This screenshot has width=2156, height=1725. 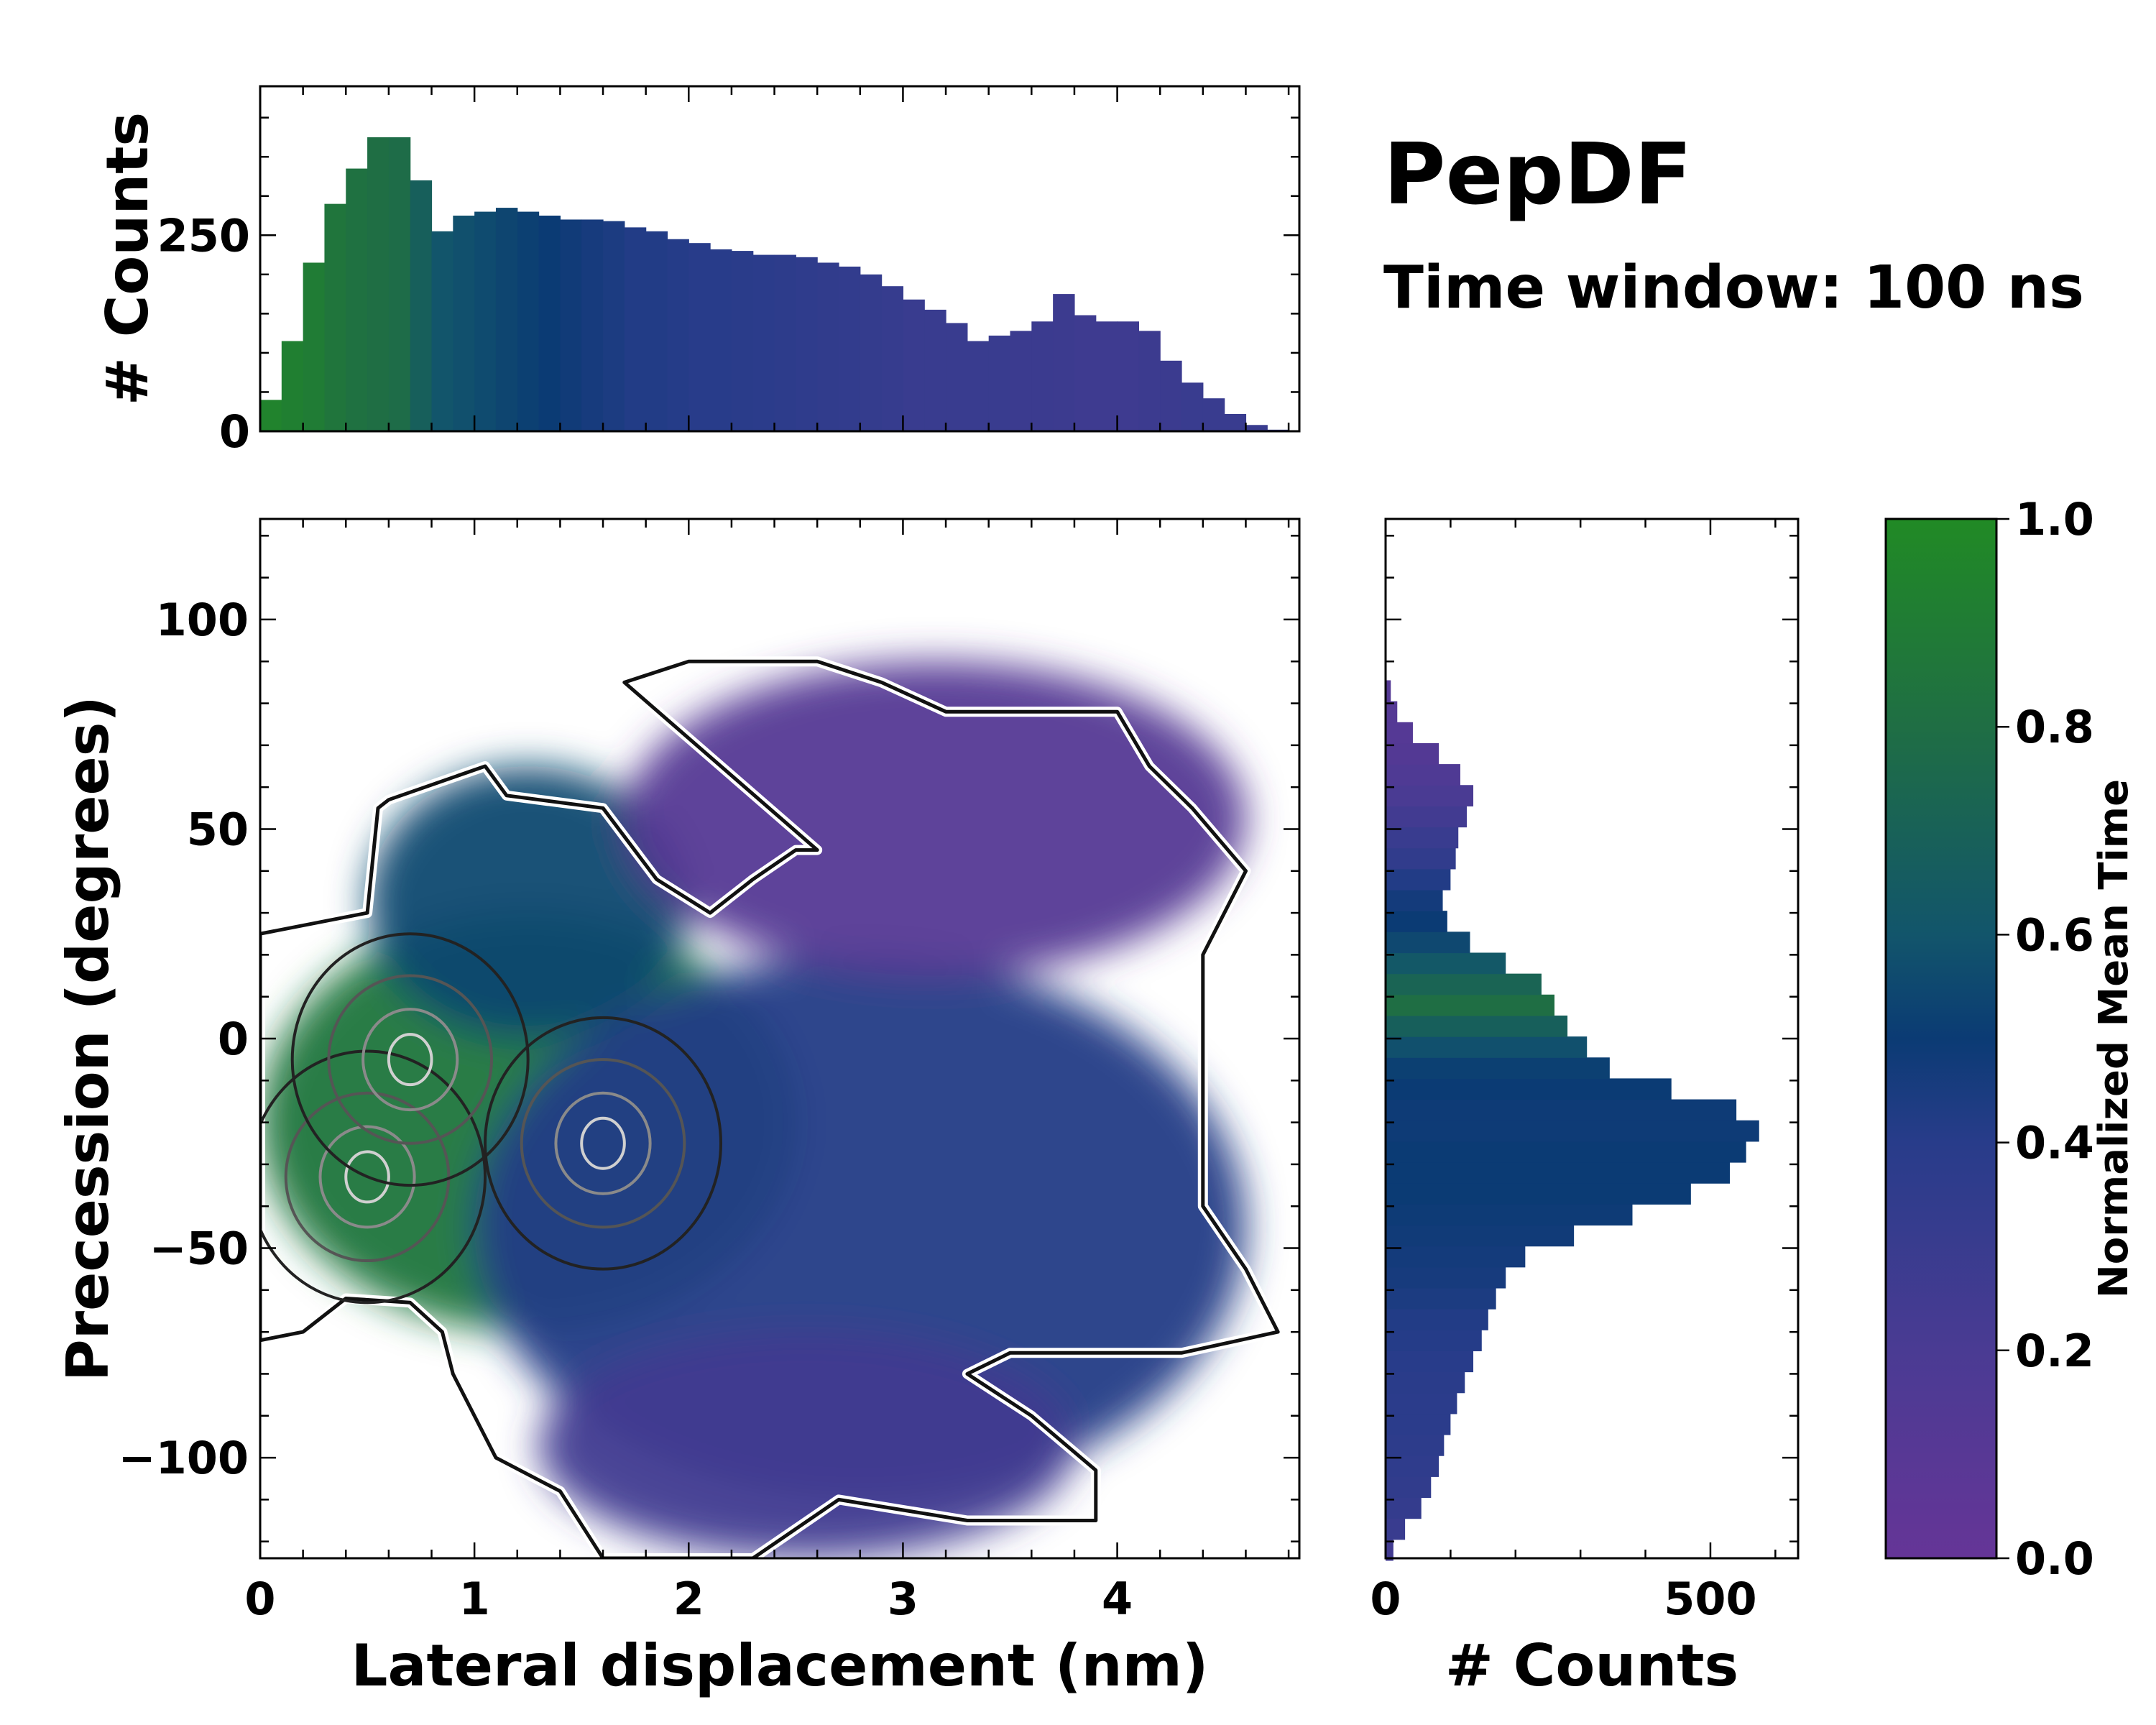 What do you see at coordinates (1592, 1665) in the screenshot?
I see `right-histogram-xlabel: # Counts` at bounding box center [1592, 1665].